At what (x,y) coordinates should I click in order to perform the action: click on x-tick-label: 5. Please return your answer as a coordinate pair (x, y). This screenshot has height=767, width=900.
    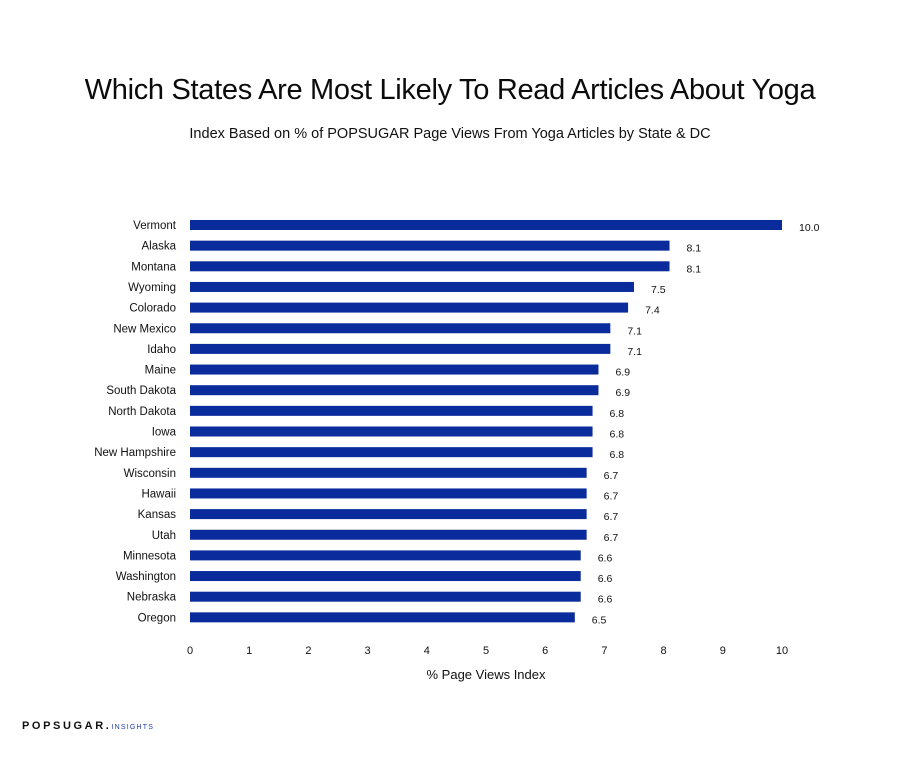
    Looking at the image, I should click on (486, 651).